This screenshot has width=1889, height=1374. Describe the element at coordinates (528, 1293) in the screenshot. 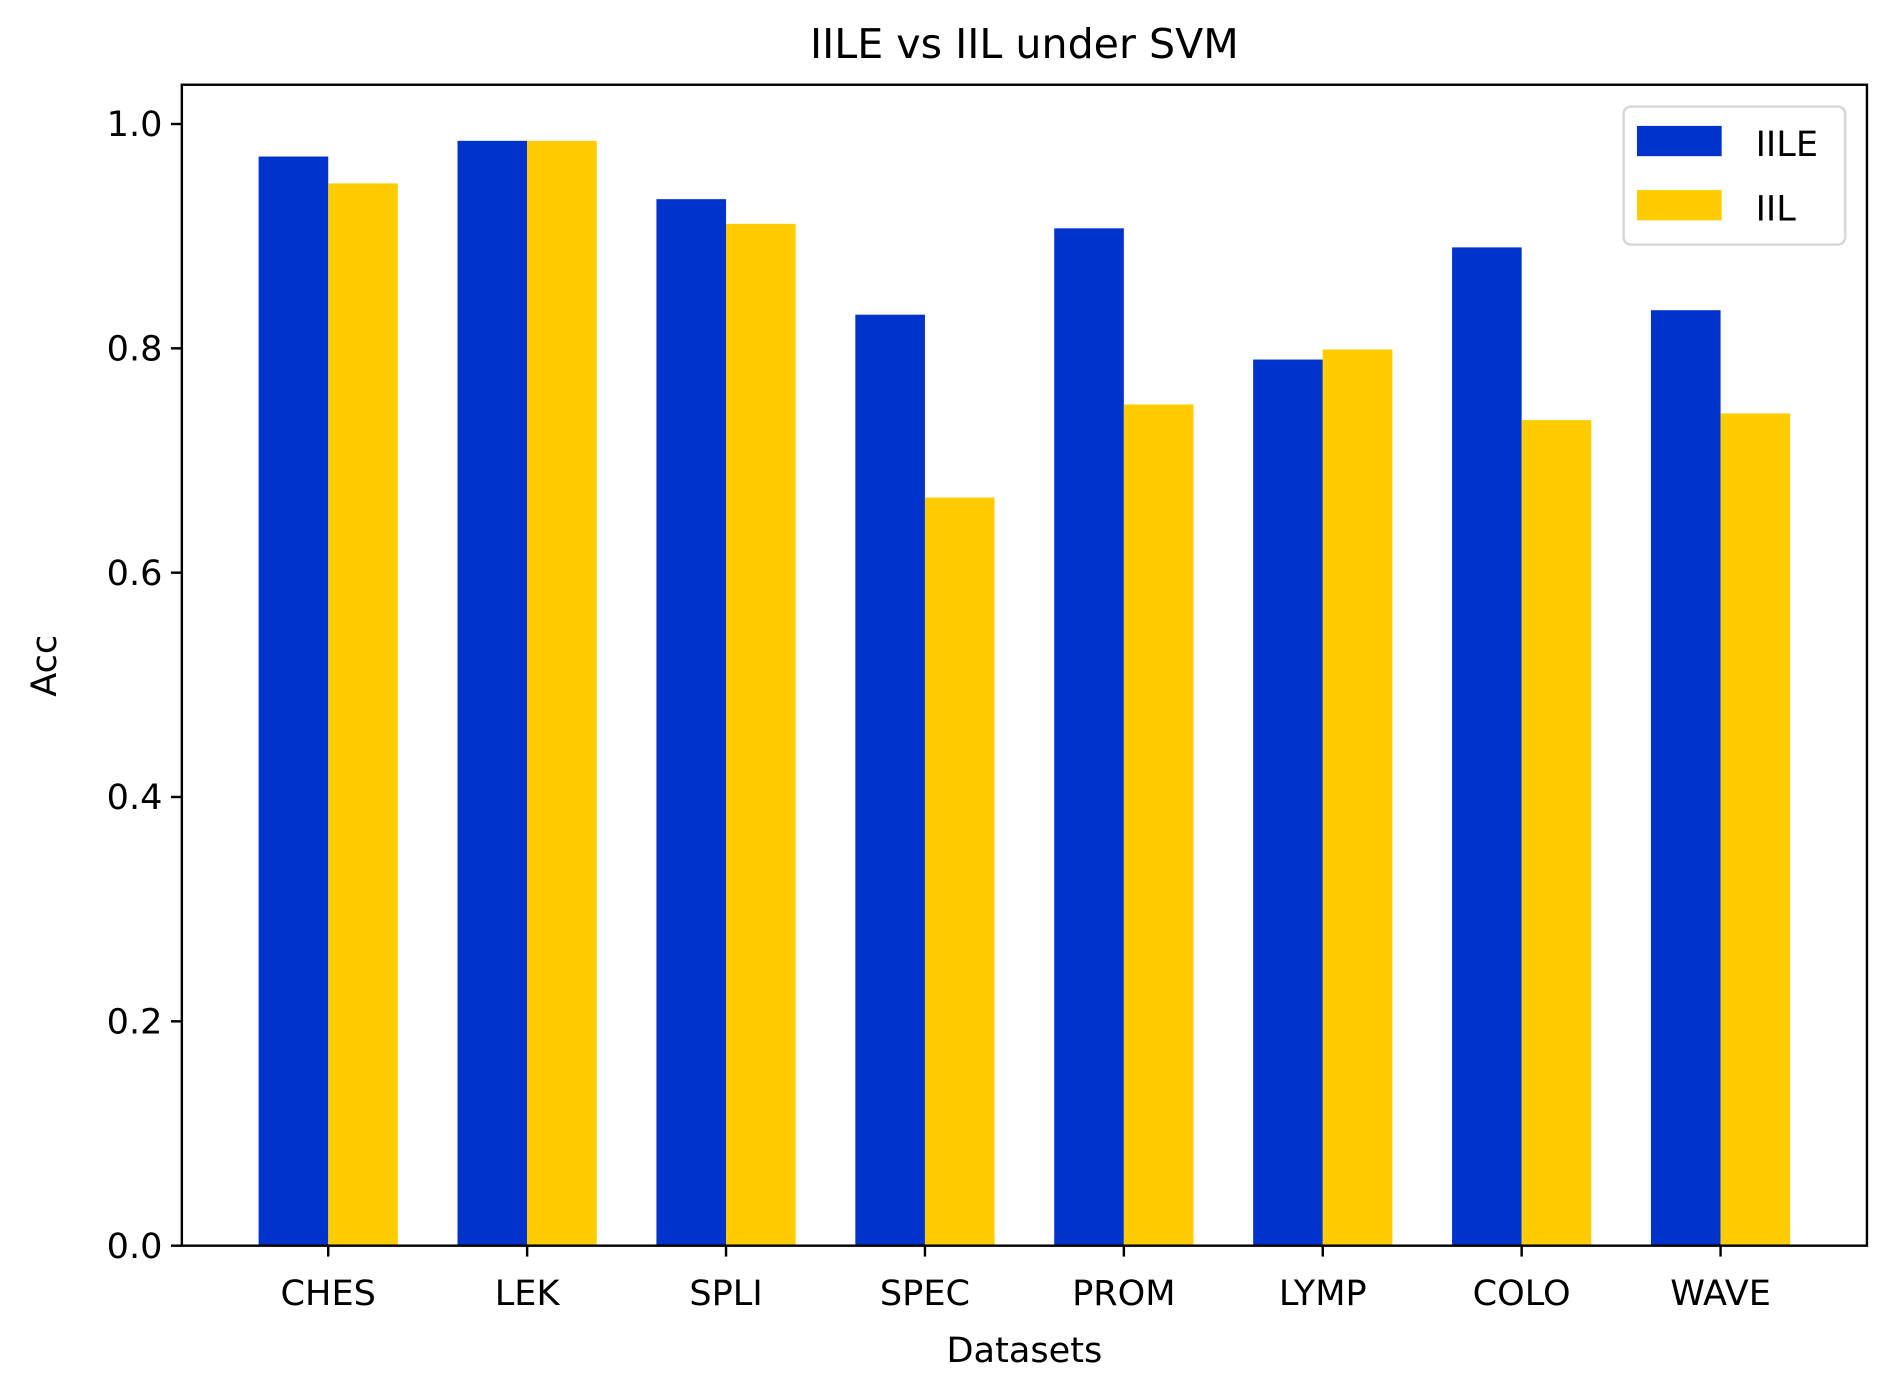

I see `x-tick-label: LEK` at that location.